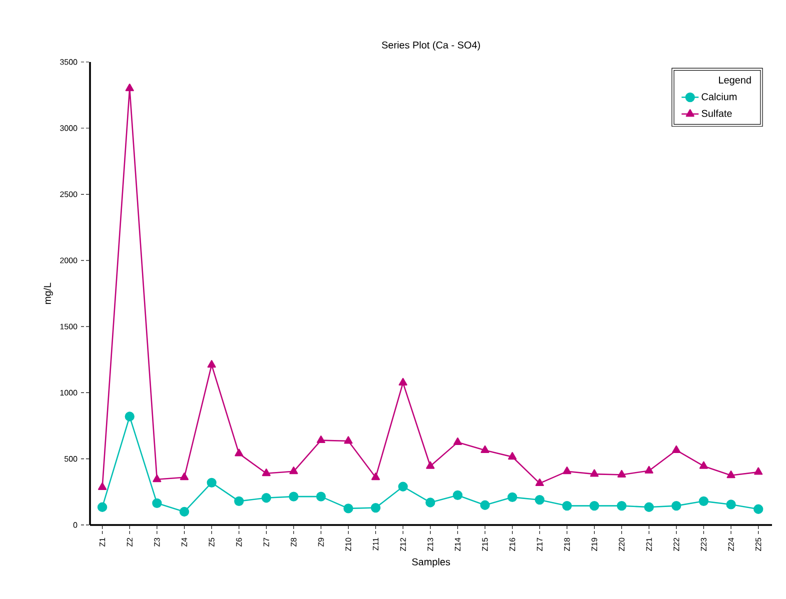  What do you see at coordinates (719, 96) in the screenshot?
I see `legend-label: Calcium` at bounding box center [719, 96].